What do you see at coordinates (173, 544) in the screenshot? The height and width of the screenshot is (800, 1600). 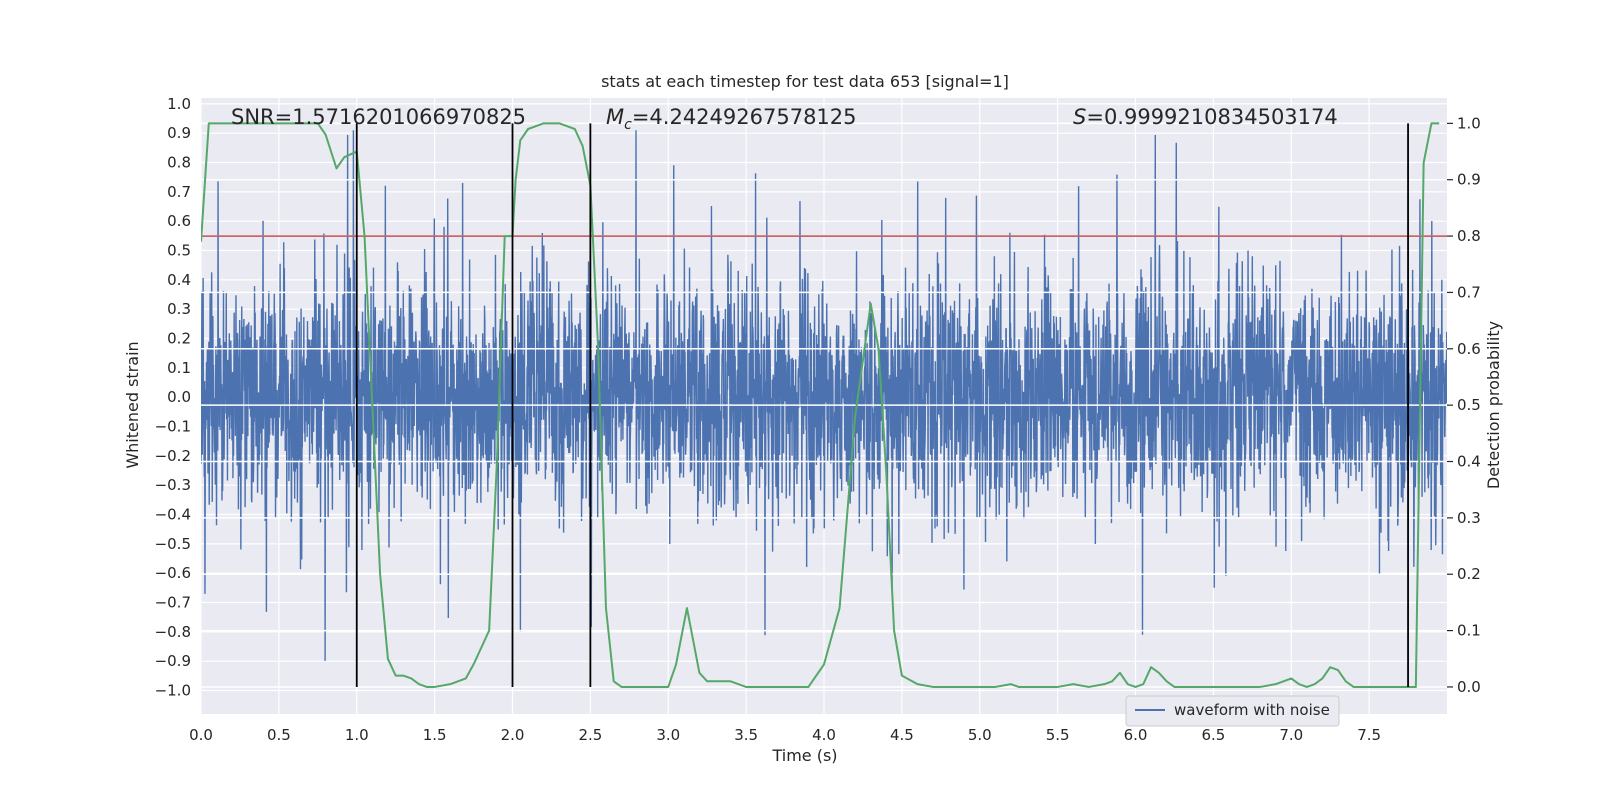 I see `y-tick-label: −0.5` at bounding box center [173, 544].